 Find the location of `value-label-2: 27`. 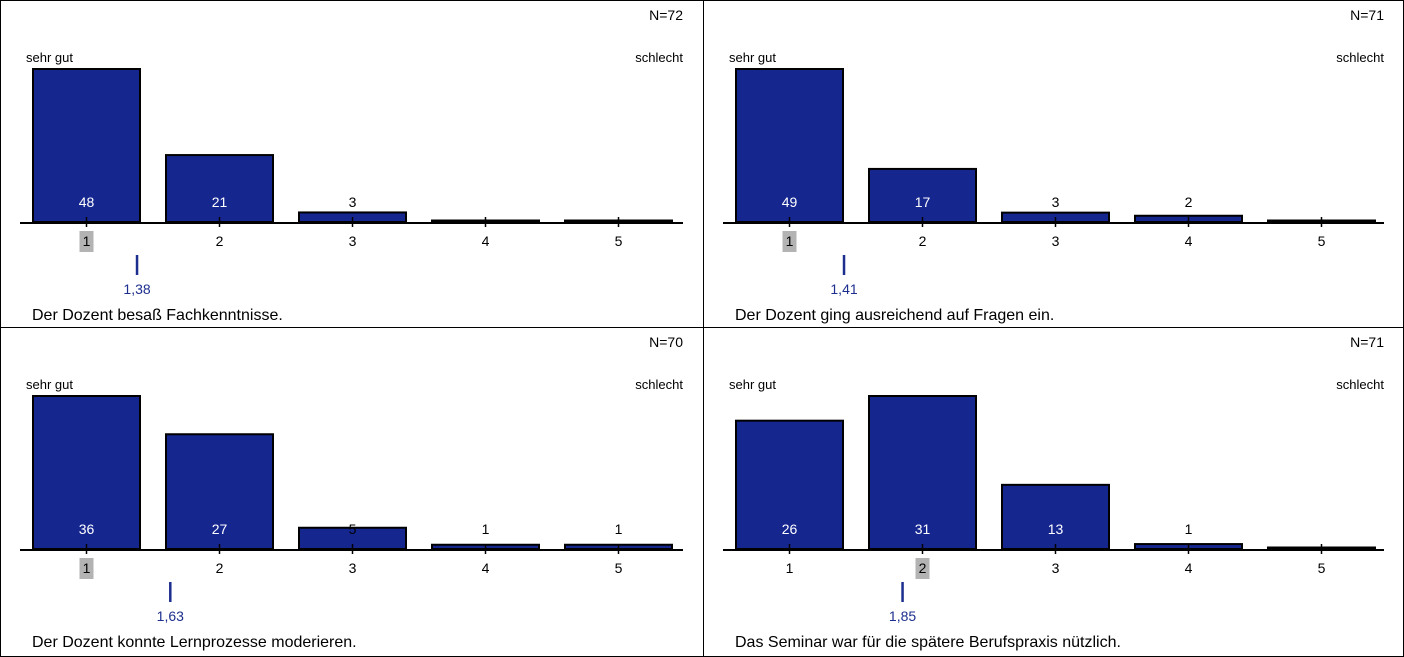

value-label-2: 27 is located at coordinates (220, 529).